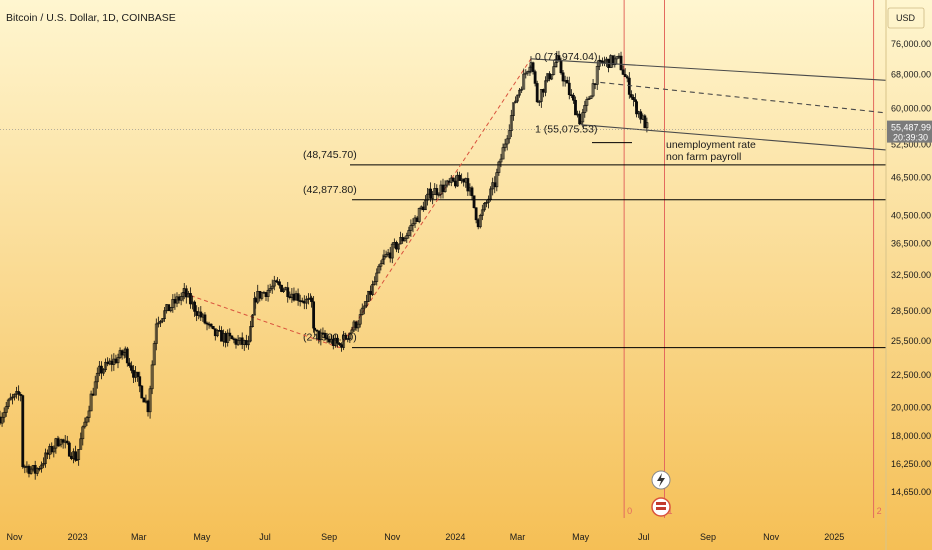 Image resolution: width=932 pixels, height=550 pixels. Describe the element at coordinates (911, 145) in the screenshot. I see `y-tick-label-11: 52,500.00` at that location.